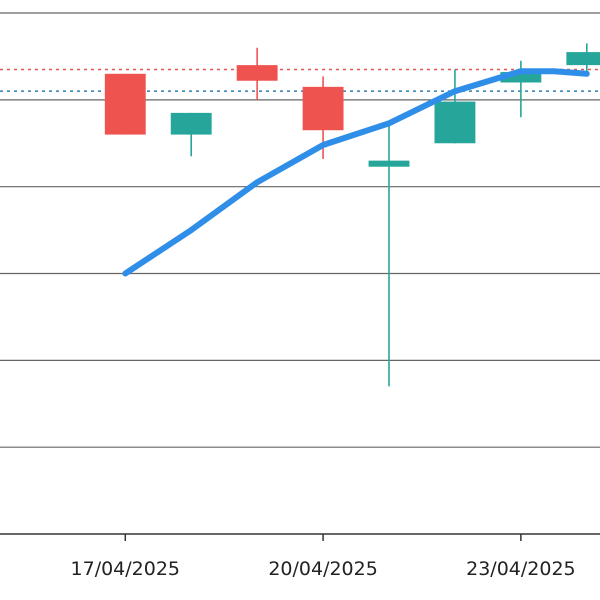 This screenshot has height=600, width=600. Describe the element at coordinates (323, 557) in the screenshot. I see `x-axis-ticks: 17/04/2025 20/04/2025 23/04/2025` at that location.